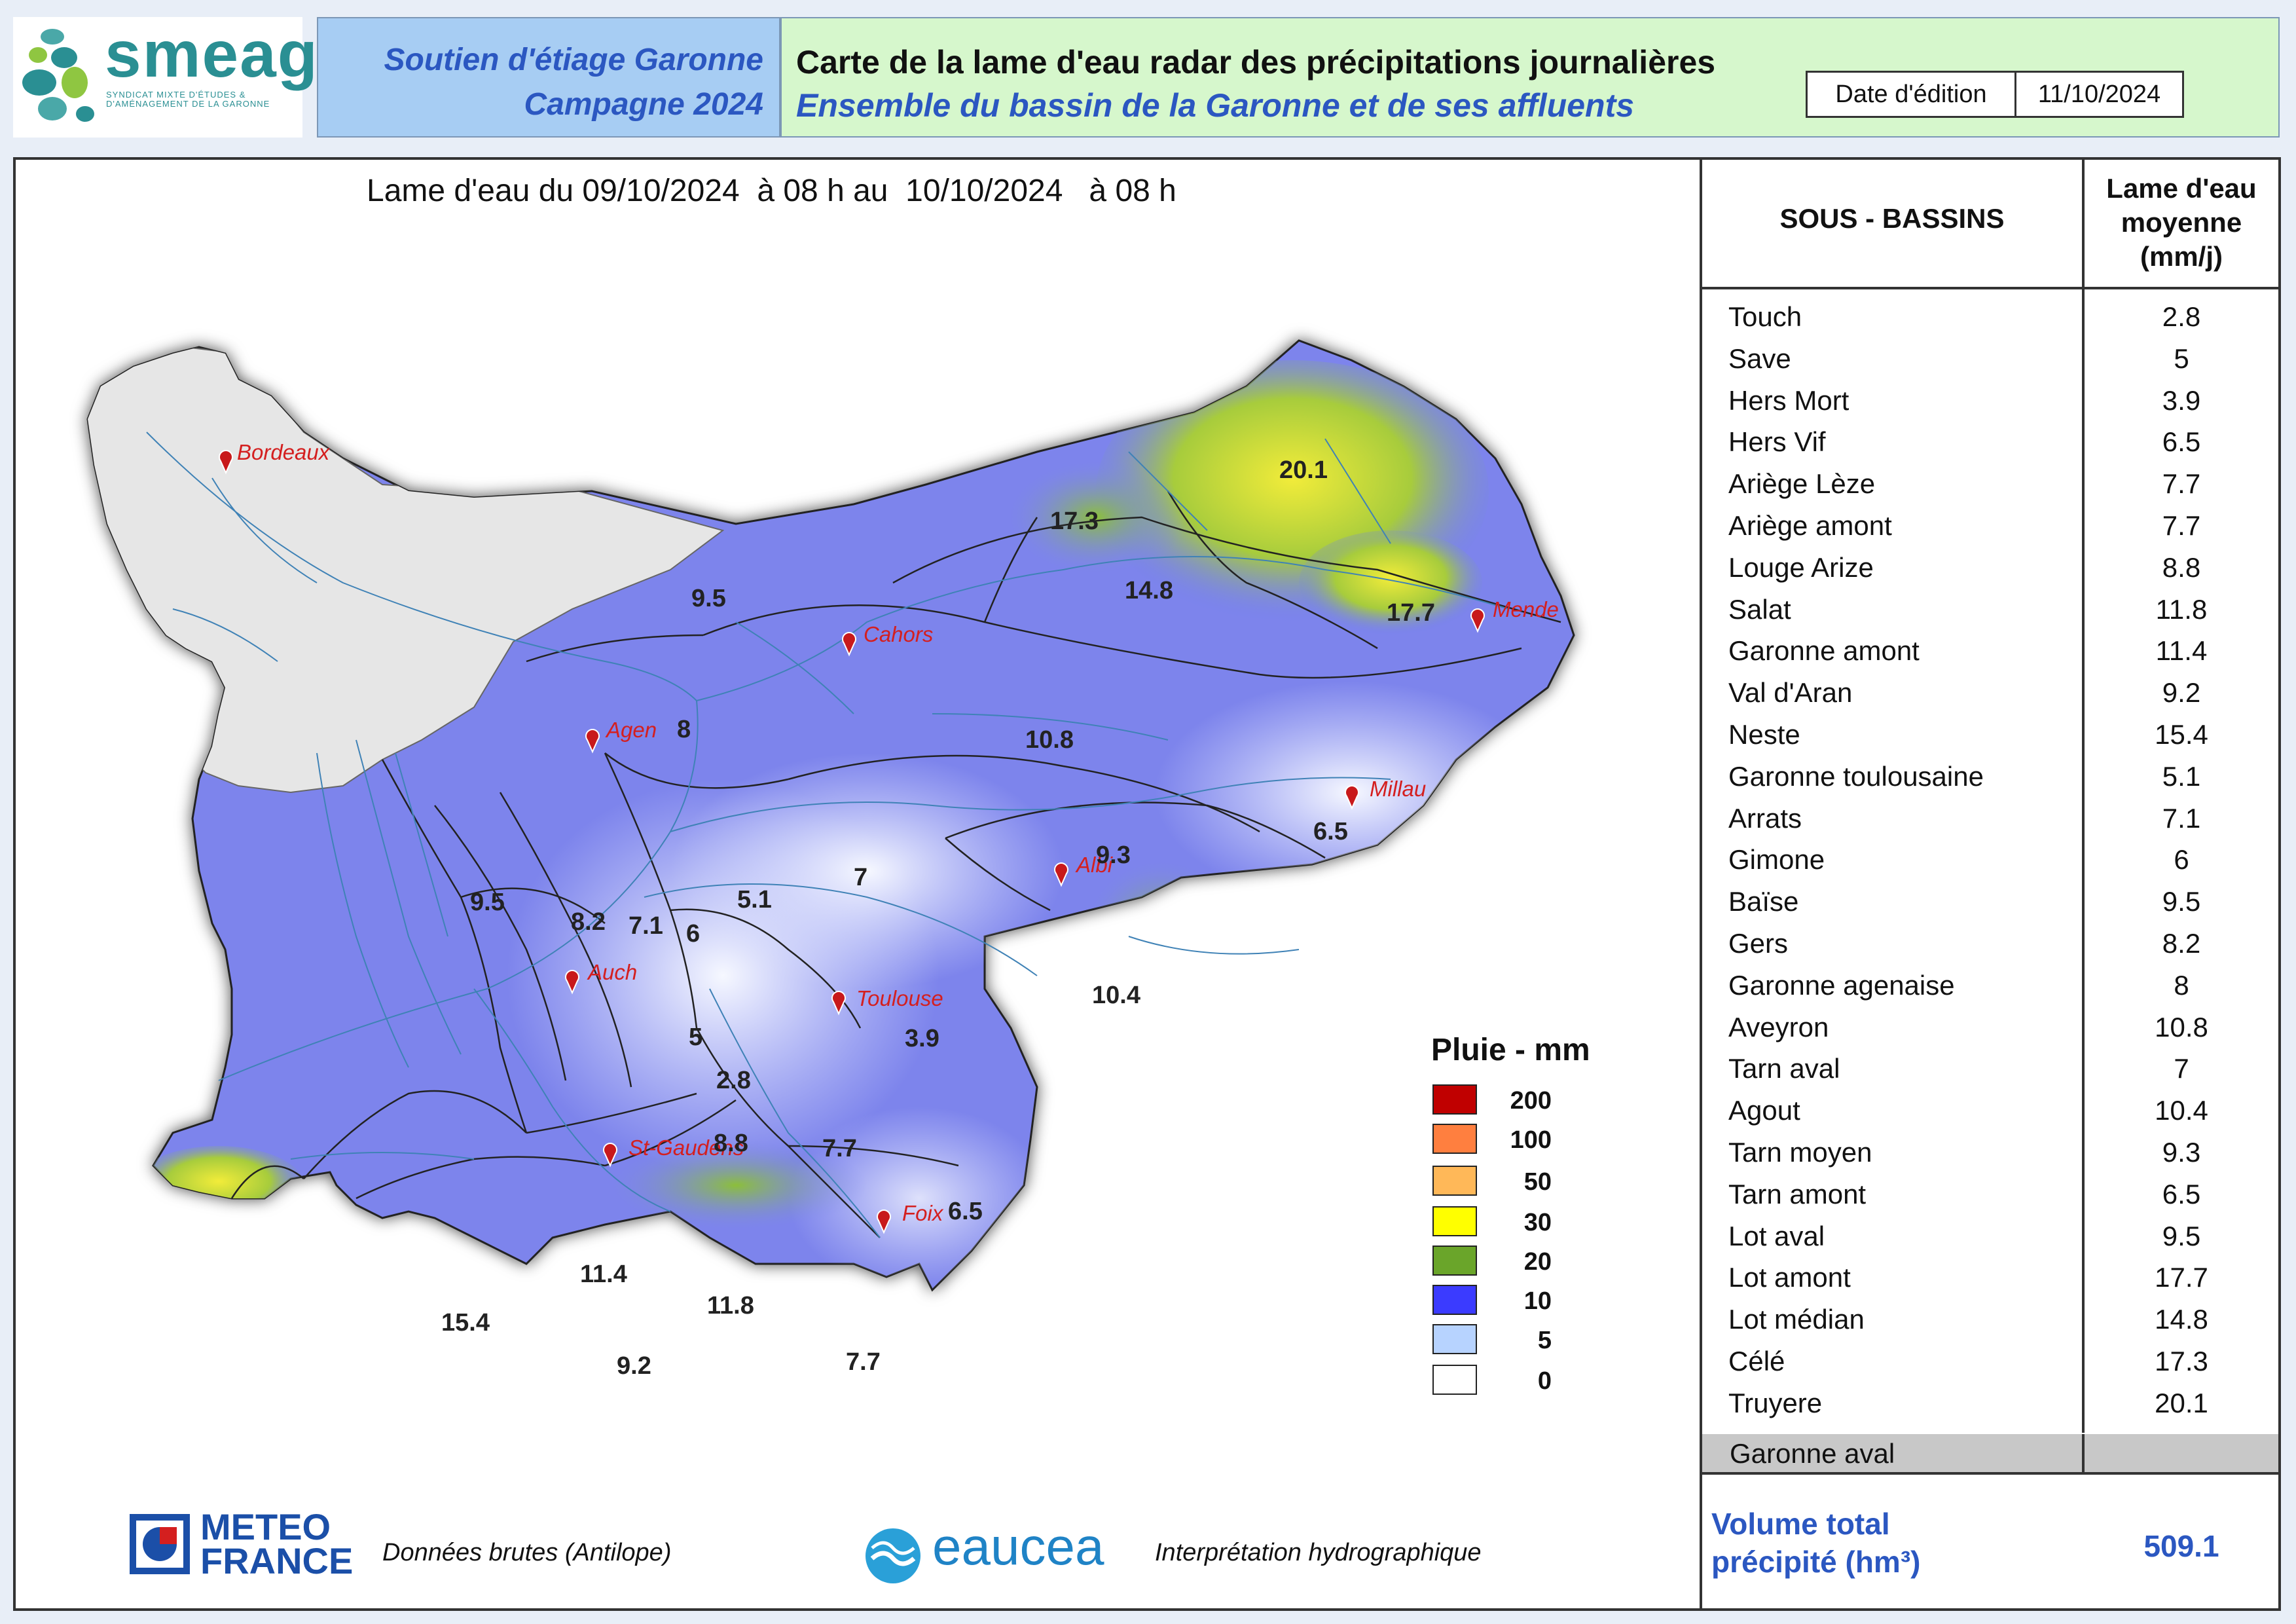 This screenshot has width=2296, height=1624. I want to click on meteo-france-logo-icon, so click(160, 1544).